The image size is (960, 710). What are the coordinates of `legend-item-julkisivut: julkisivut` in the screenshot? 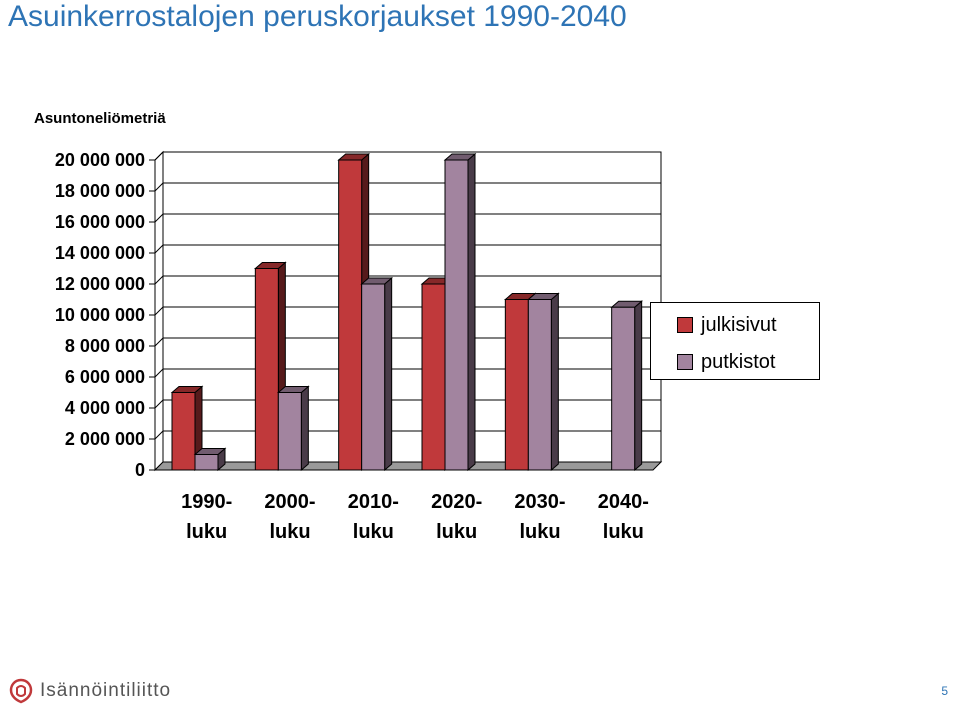 It's located at (727, 325).